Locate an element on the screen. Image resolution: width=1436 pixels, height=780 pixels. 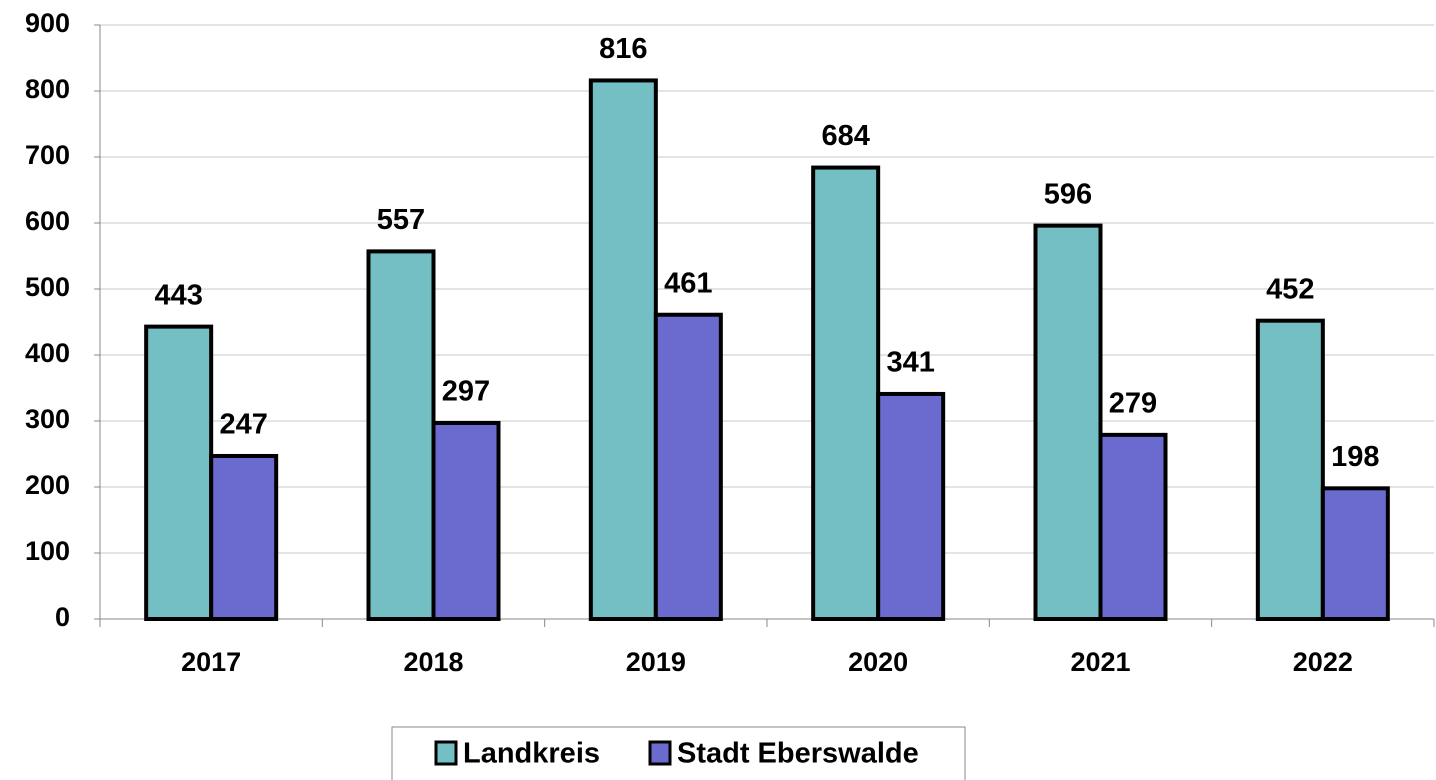
y-tick-label: 500 is located at coordinates (47, 287).